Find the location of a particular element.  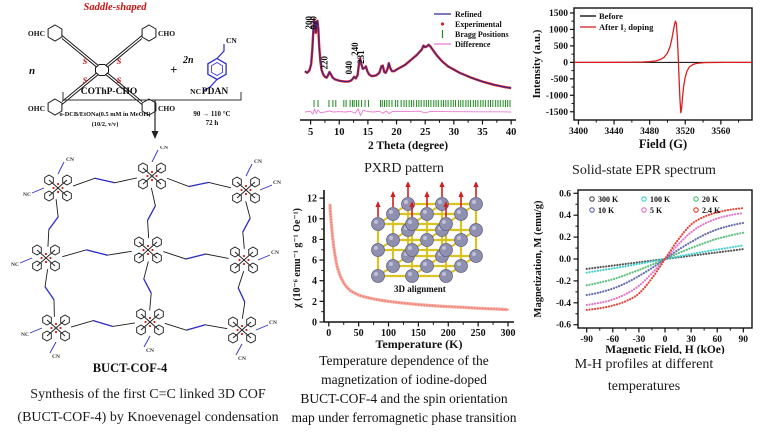

svg-text: -1000 is located at coordinates (557, 96).